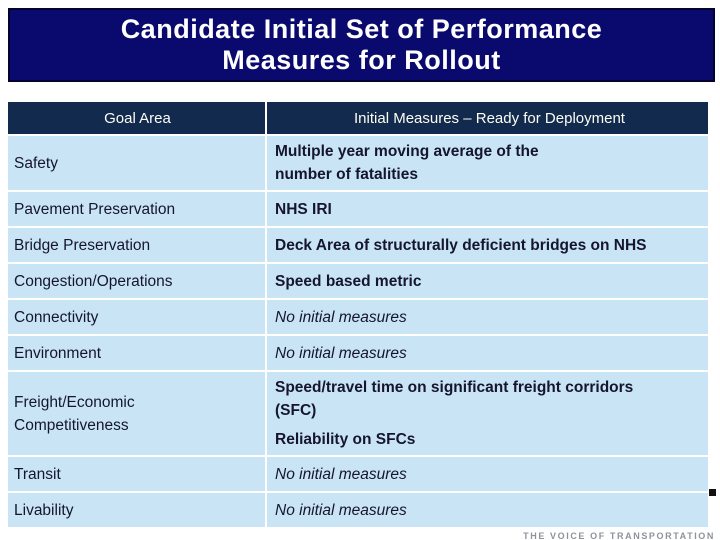  Describe the element at coordinates (56, 317) in the screenshot. I see `goal-area-label: Connectivity` at that location.